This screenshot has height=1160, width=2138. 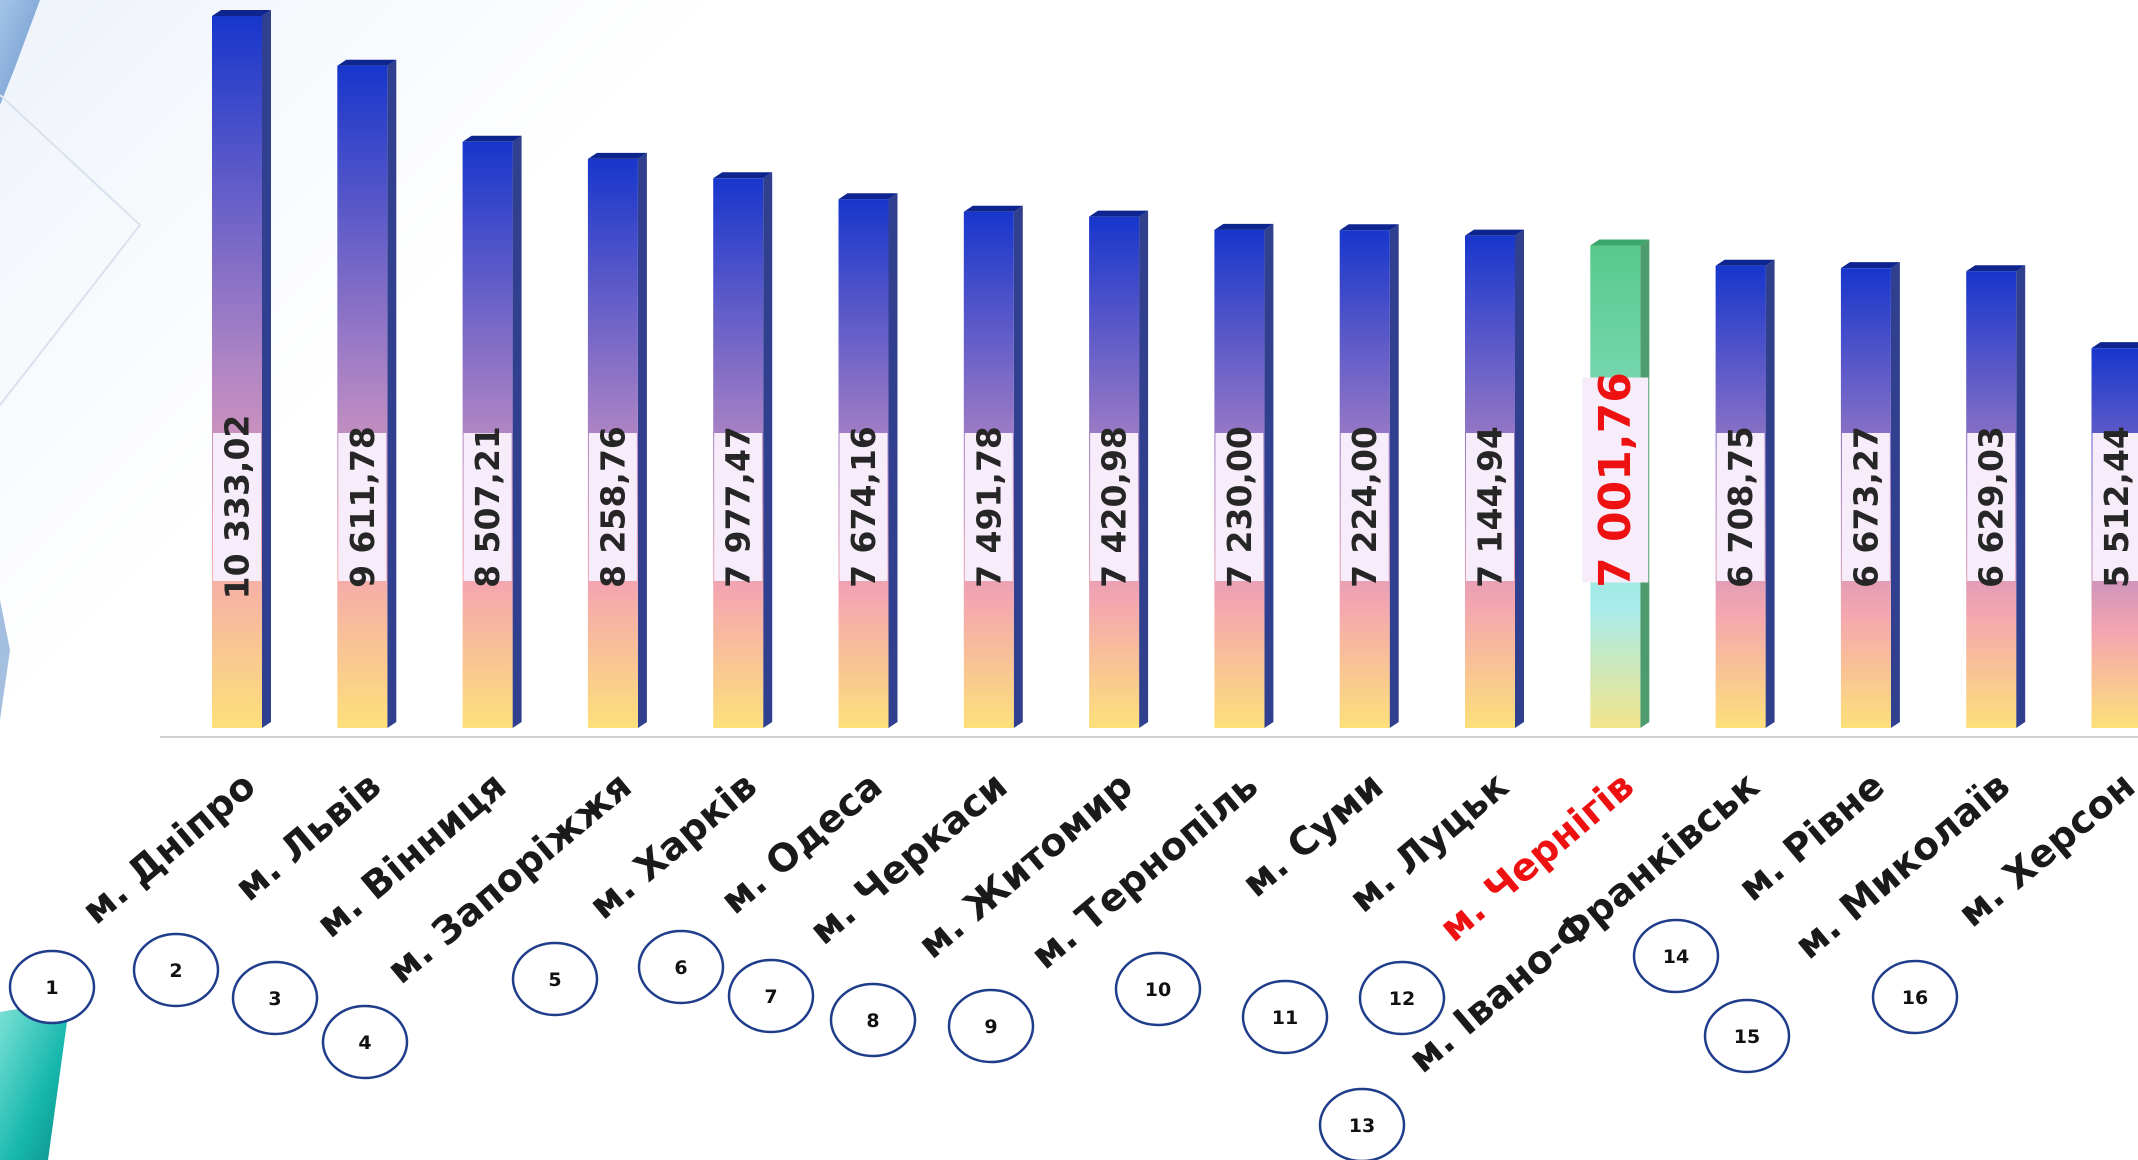 I want to click on rank-bubble-7: 7, so click(x=771, y=996).